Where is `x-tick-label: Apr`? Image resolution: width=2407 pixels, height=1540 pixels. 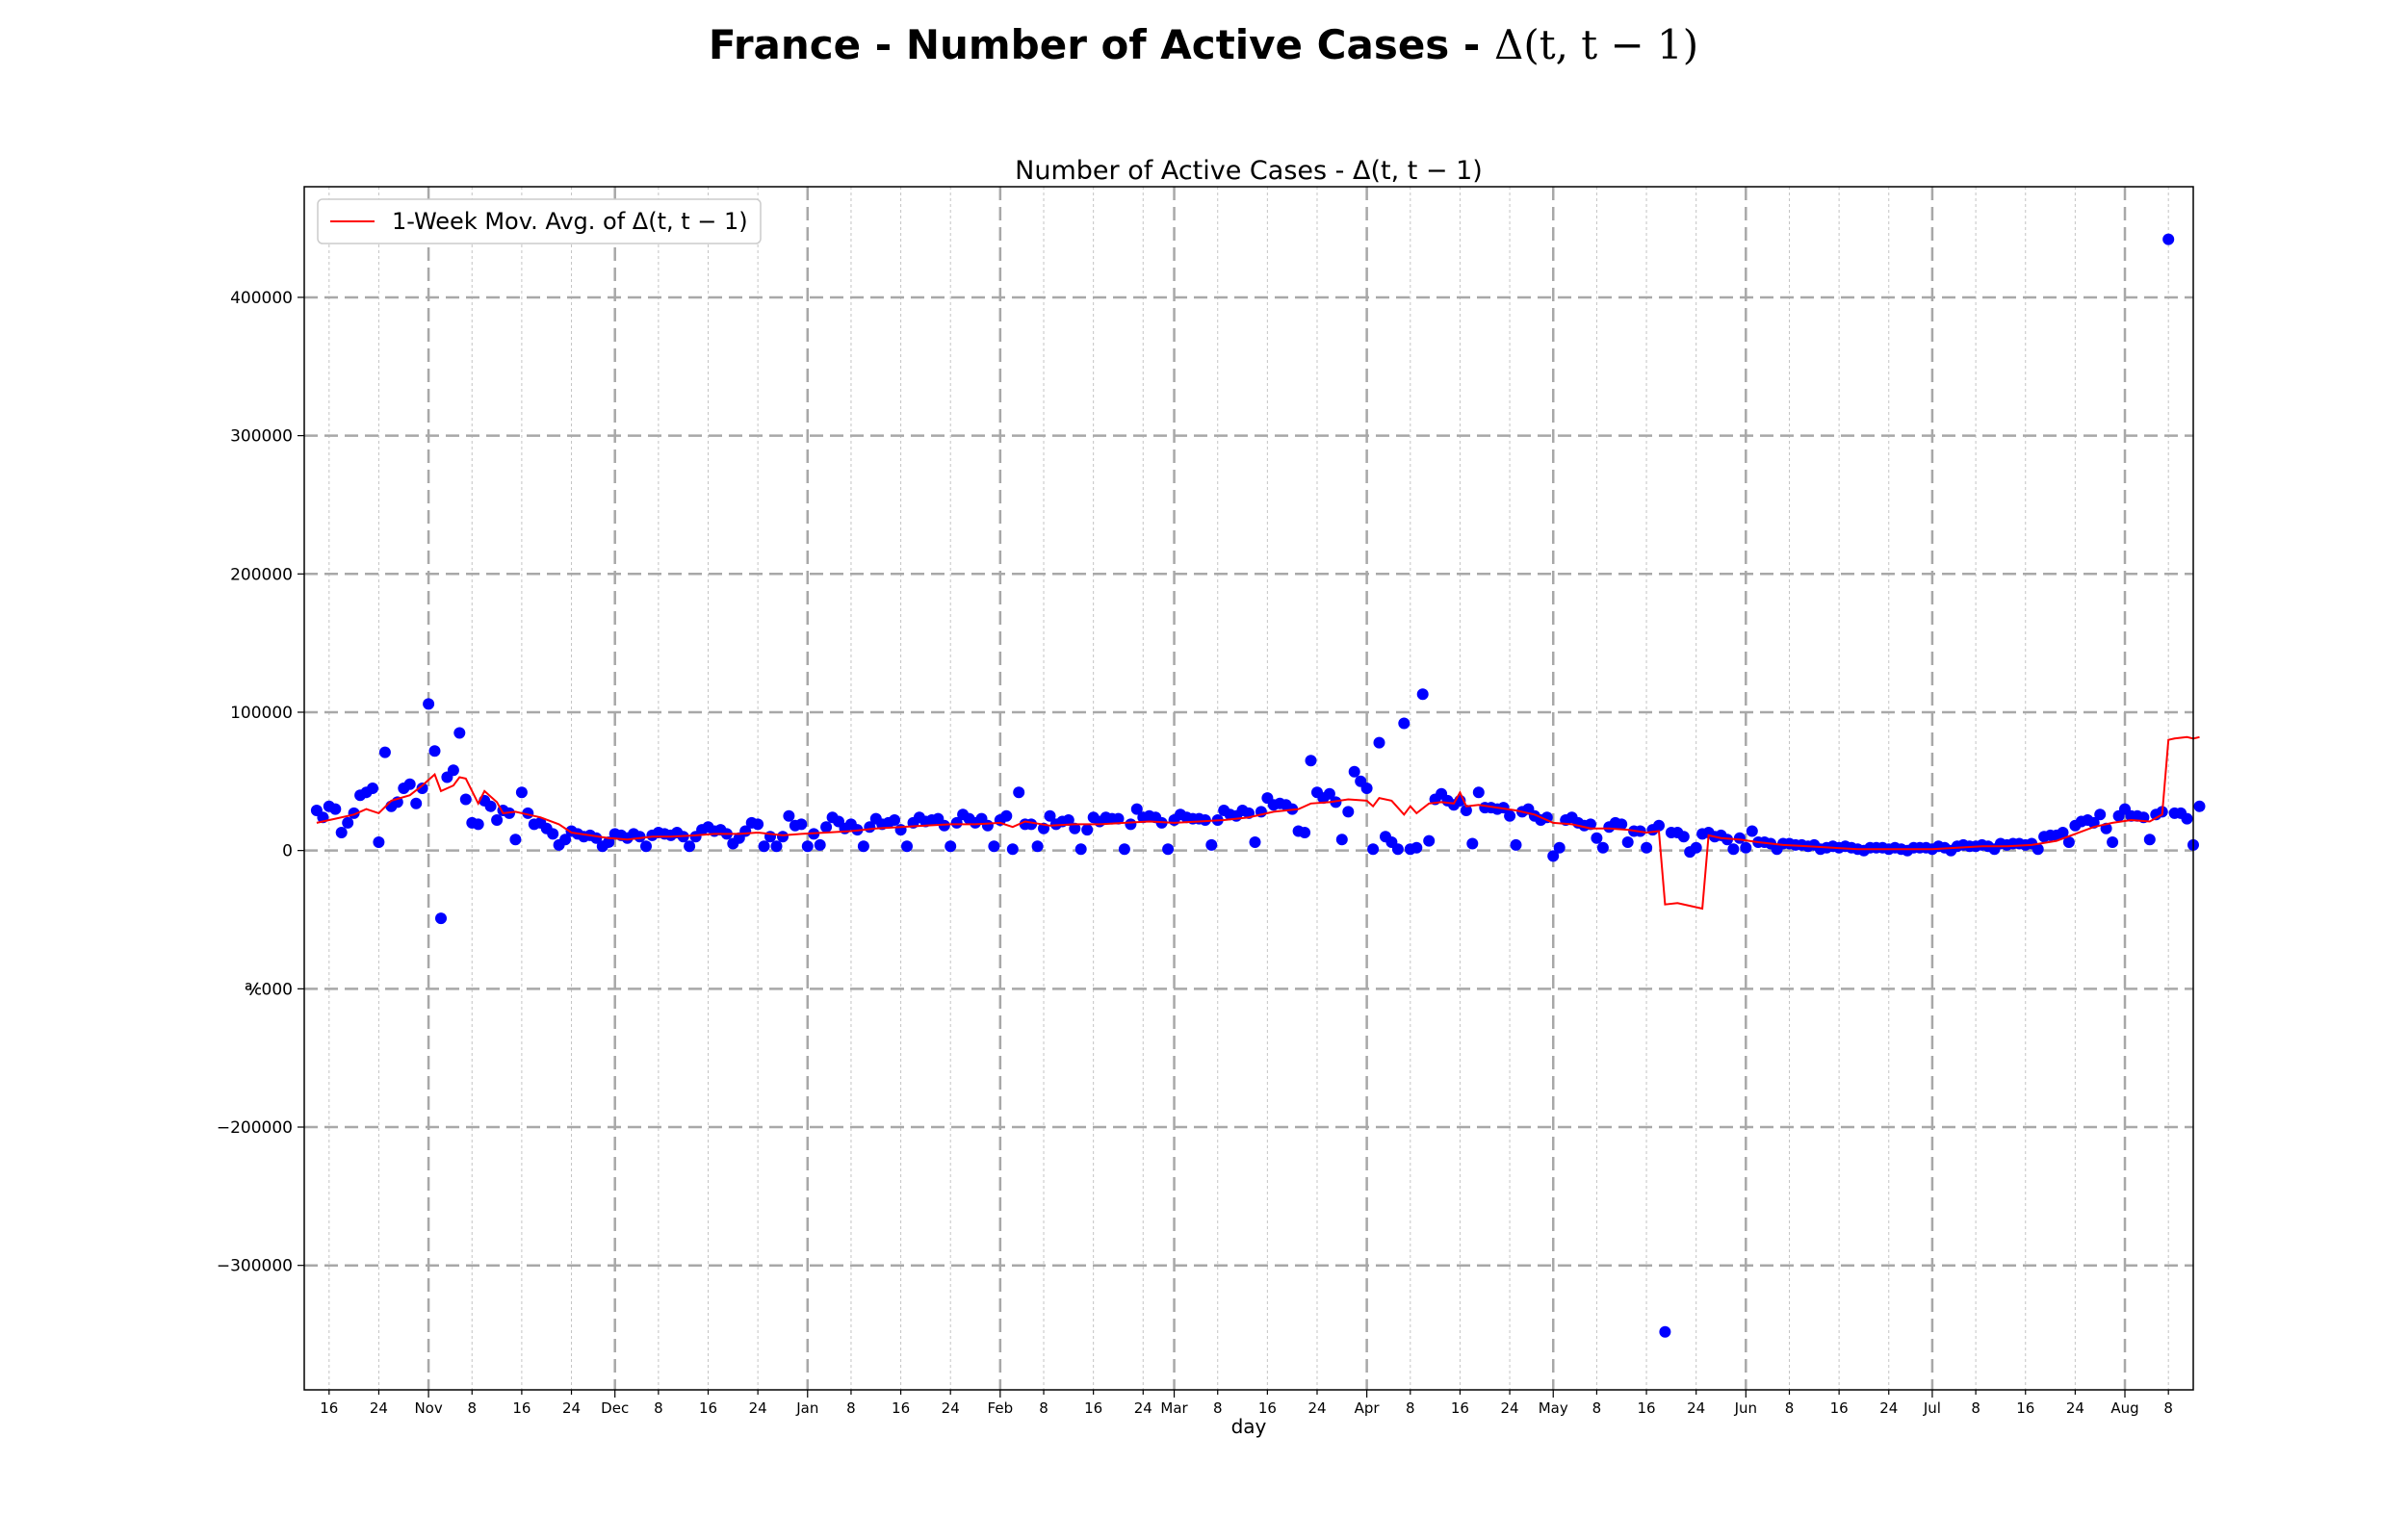
x-tick-label: Apr is located at coordinates (1368, 1408).